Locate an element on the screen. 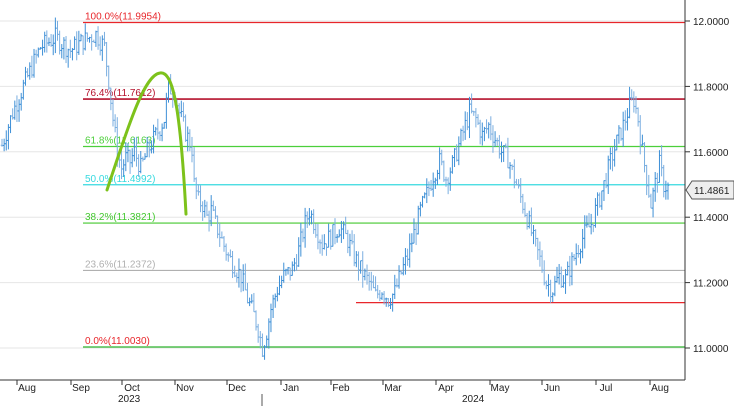  x-tick-label: Dec is located at coordinates (237, 388).